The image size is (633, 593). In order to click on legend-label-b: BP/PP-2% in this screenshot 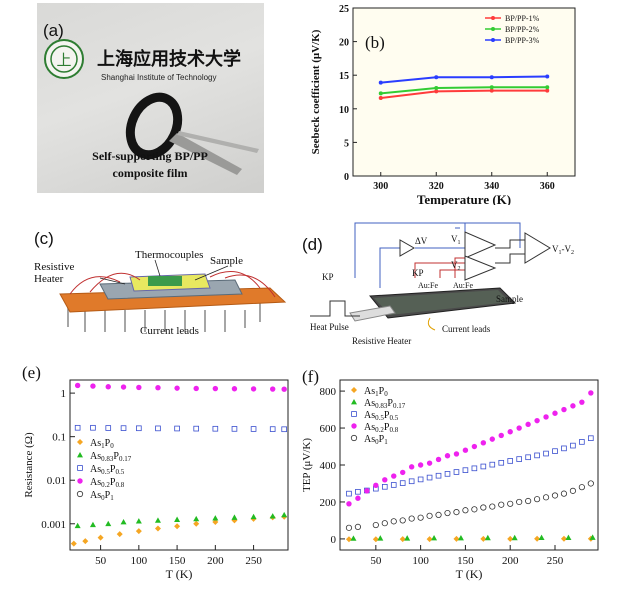, I will do `click(522, 29)`.